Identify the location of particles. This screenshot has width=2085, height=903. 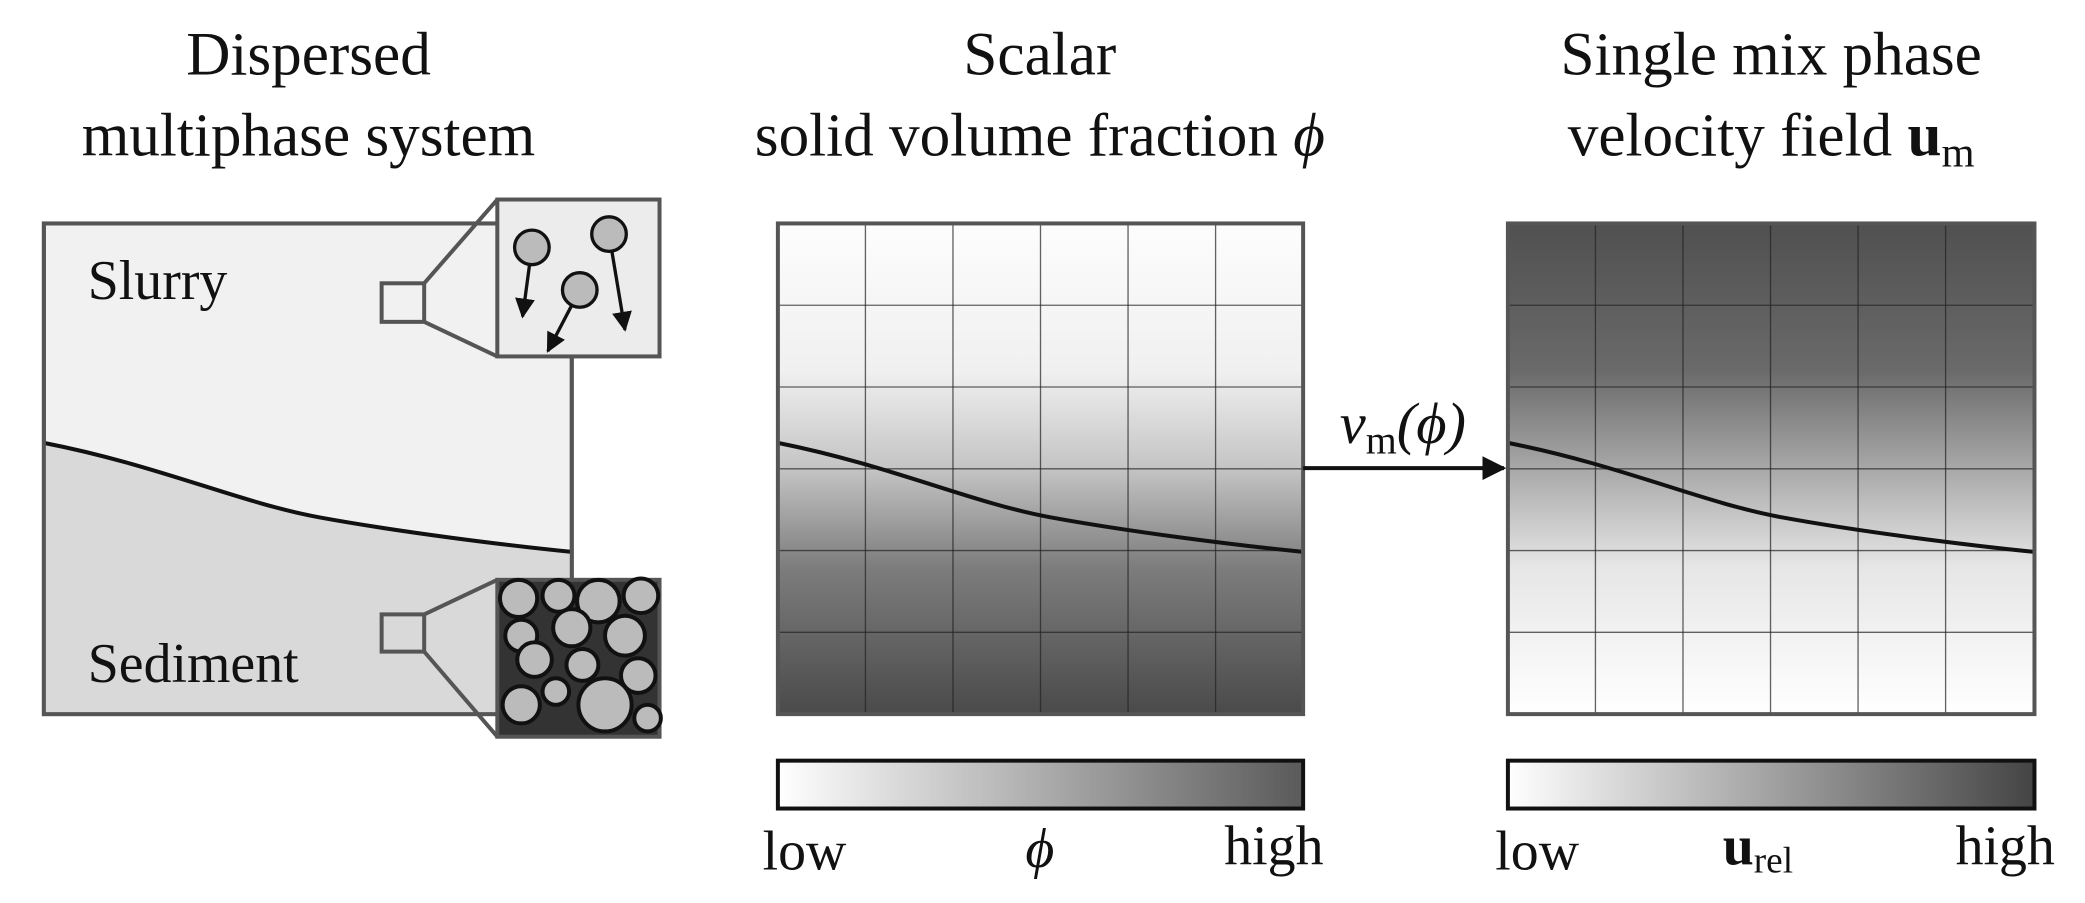
(572, 284).